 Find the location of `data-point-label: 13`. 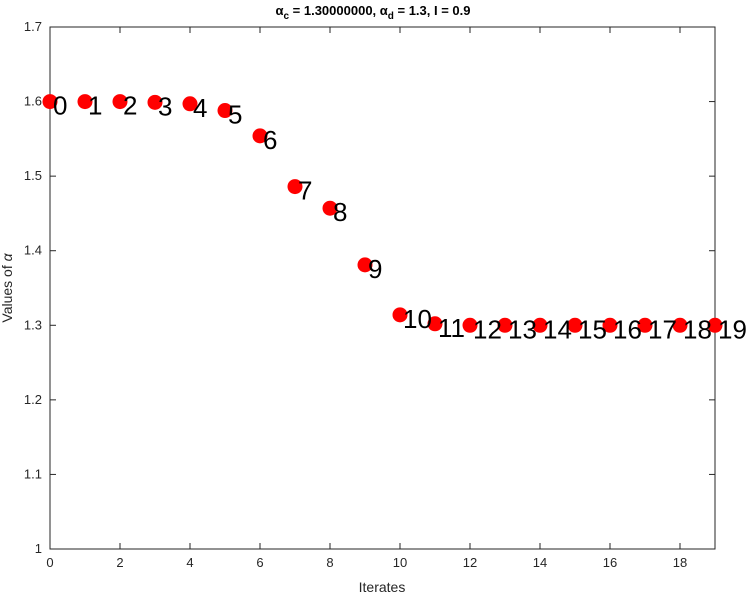

data-point-label: 13 is located at coordinates (522, 329).